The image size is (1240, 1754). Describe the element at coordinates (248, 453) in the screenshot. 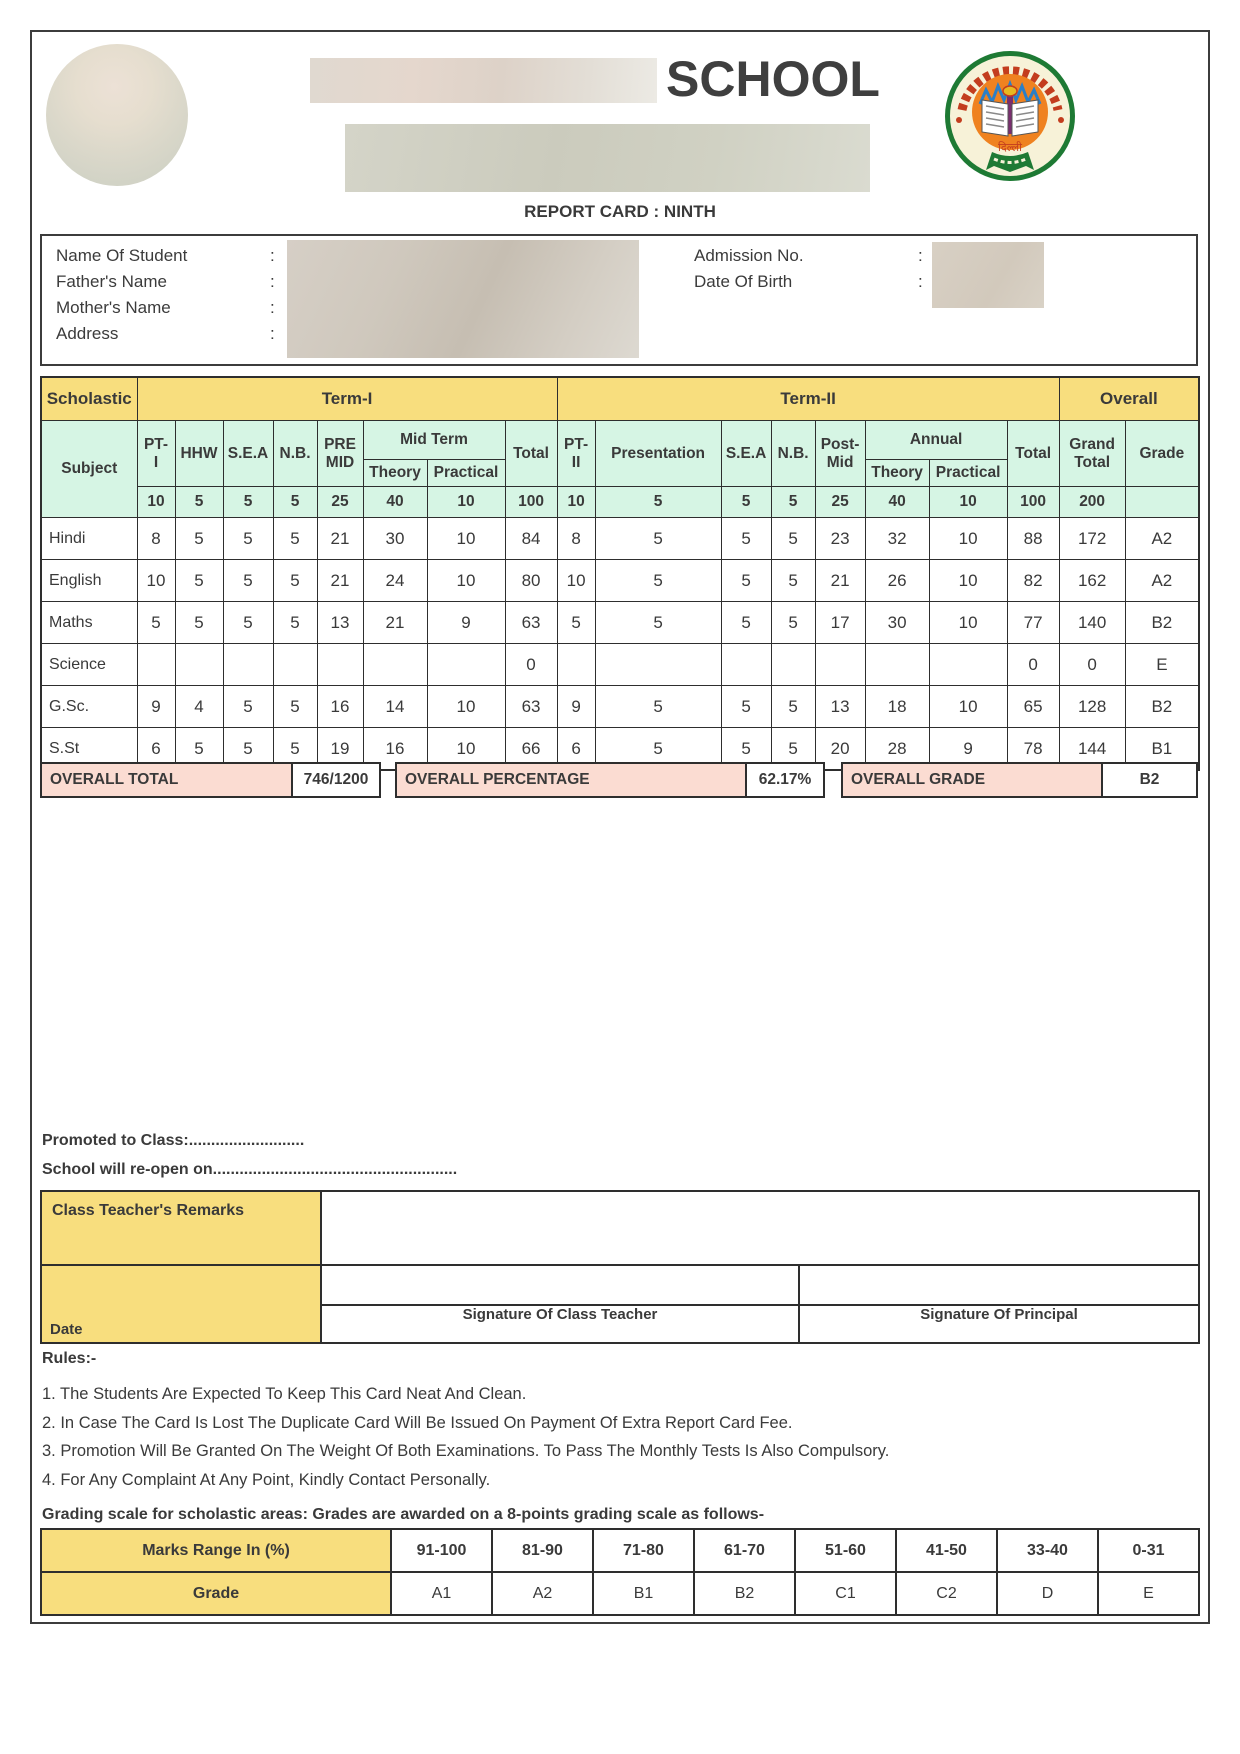

I see `sea1-header: S.E.A` at that location.